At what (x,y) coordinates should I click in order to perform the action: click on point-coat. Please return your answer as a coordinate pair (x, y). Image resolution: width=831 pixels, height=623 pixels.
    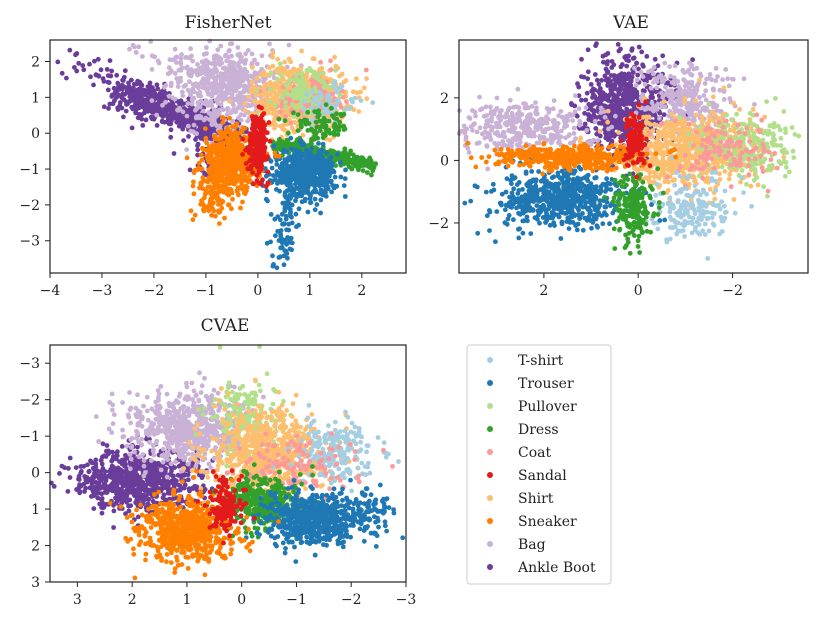
    Looking at the image, I should click on (286, 116).